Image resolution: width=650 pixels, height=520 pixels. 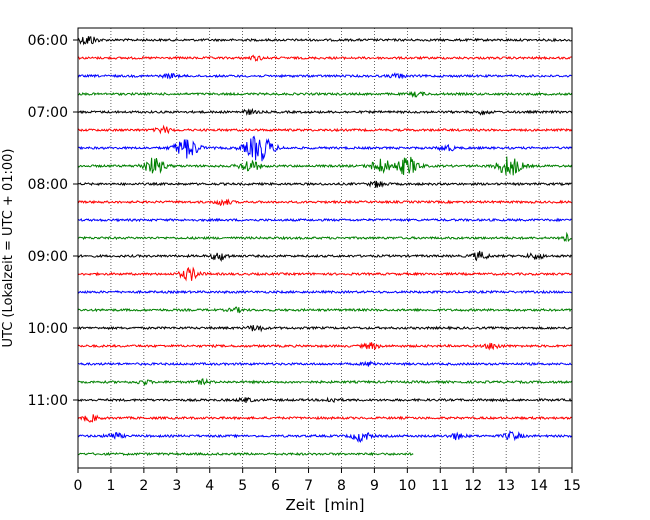 I want to click on x-tick-label: 5, so click(x=242, y=486).